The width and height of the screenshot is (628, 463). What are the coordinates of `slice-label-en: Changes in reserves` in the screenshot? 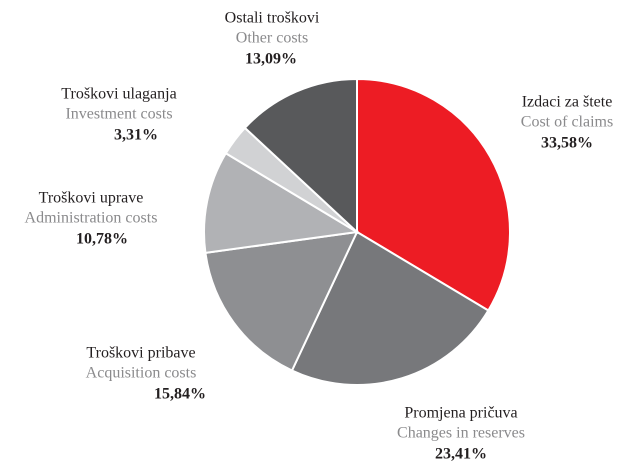 It's located at (461, 433).